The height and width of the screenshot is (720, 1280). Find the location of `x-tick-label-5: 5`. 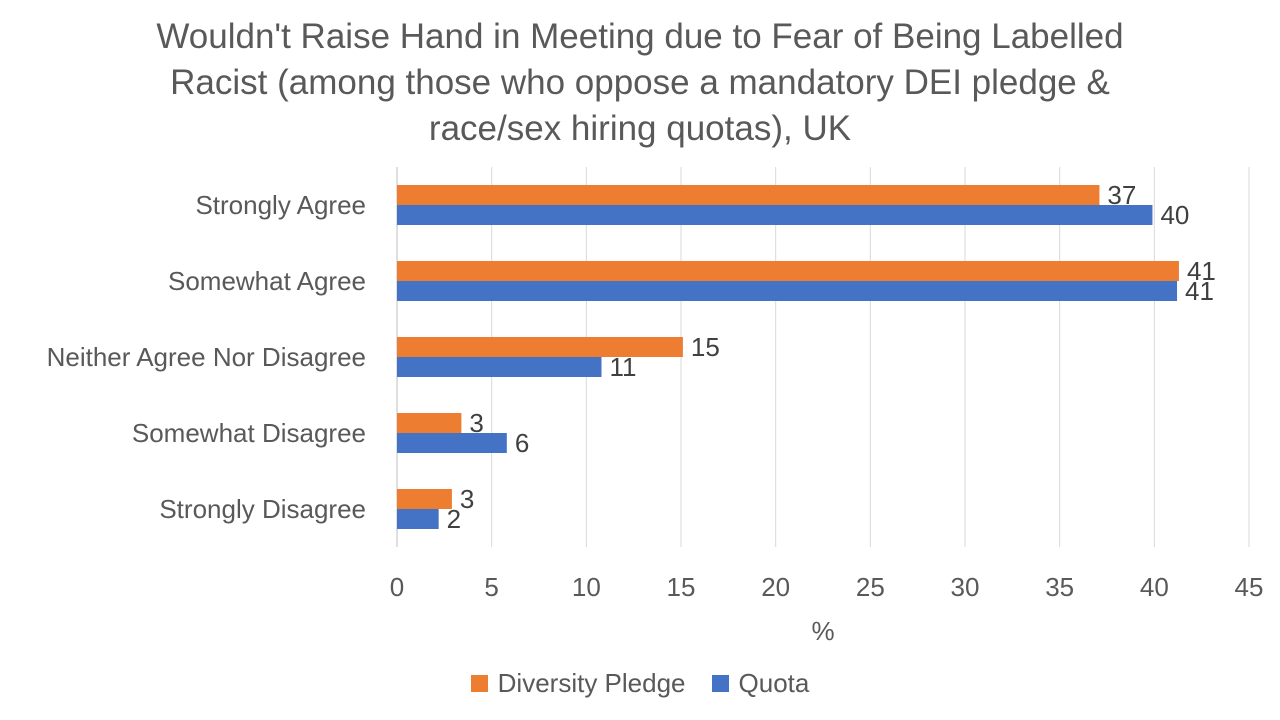

x-tick-label-5: 5 is located at coordinates (491, 587).